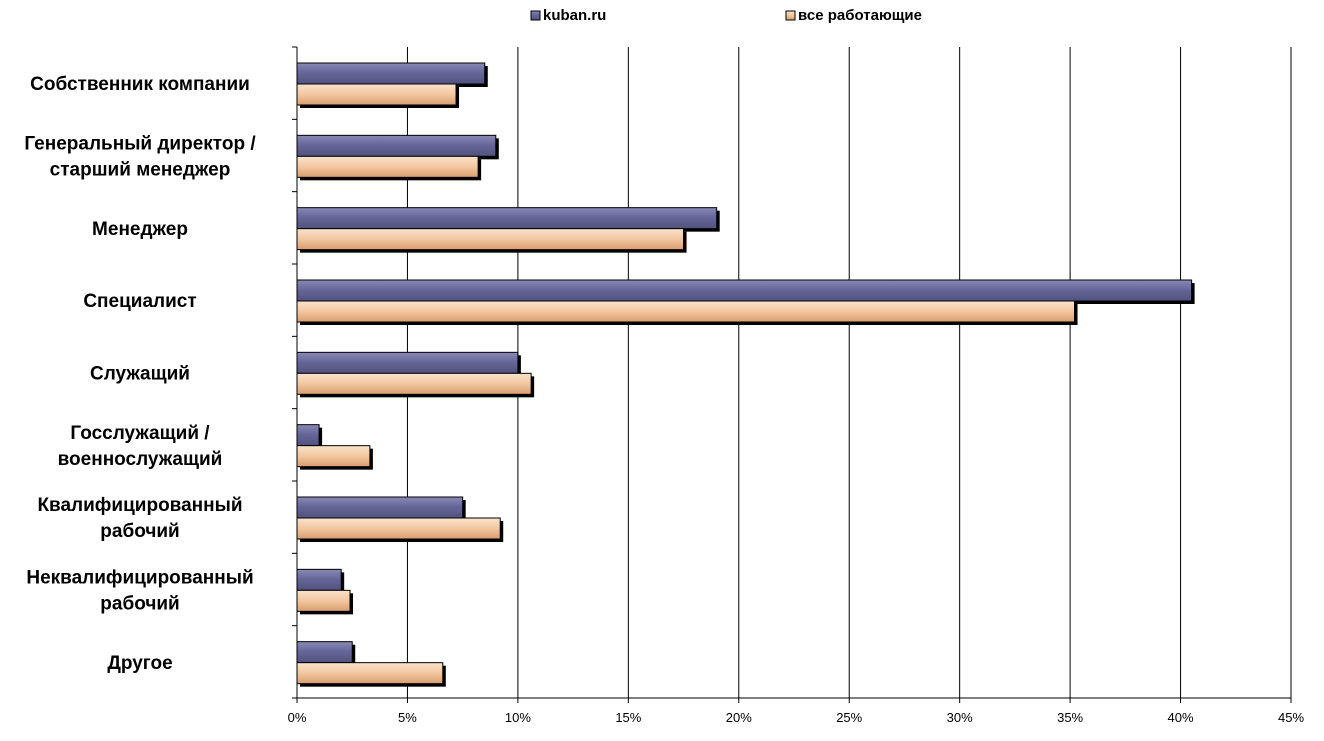 The height and width of the screenshot is (741, 1324). Describe the element at coordinates (960, 717) in the screenshot. I see `x-tick-label: 30%` at that location.